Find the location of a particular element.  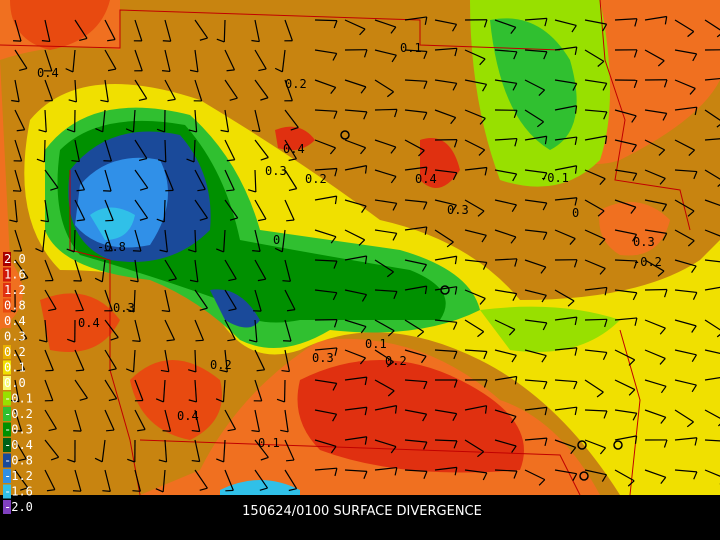

contour-label: -0.1 is located at coordinates (554, 178).